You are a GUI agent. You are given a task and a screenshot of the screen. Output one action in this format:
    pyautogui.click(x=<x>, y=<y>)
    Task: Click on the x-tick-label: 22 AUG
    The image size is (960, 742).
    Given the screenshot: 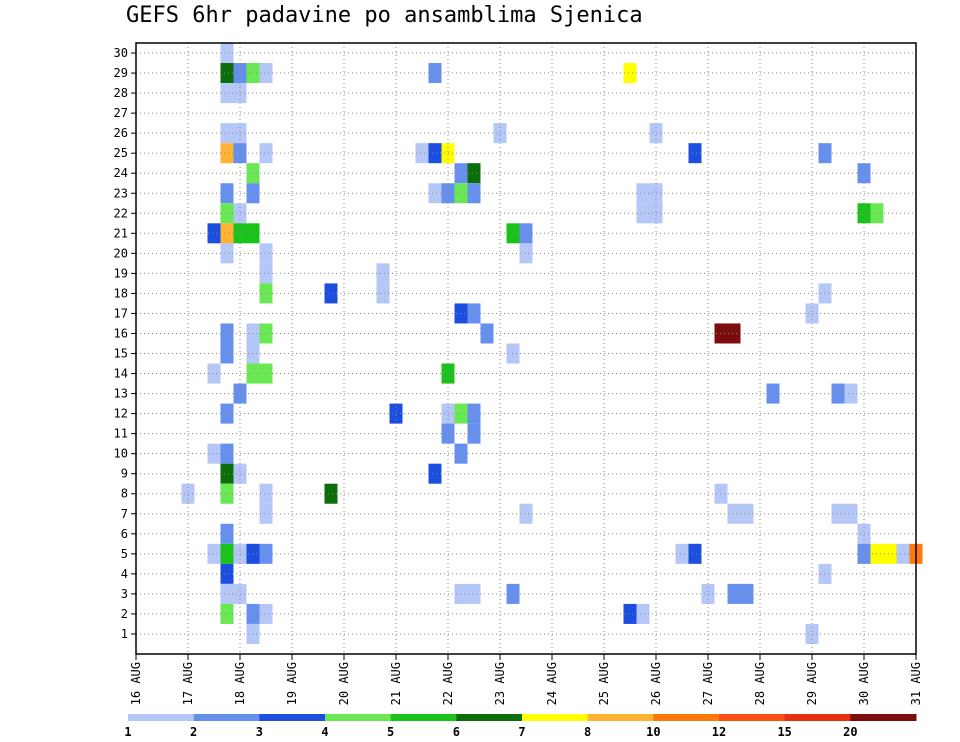 What is the action you would take?
    pyautogui.click(x=448, y=683)
    